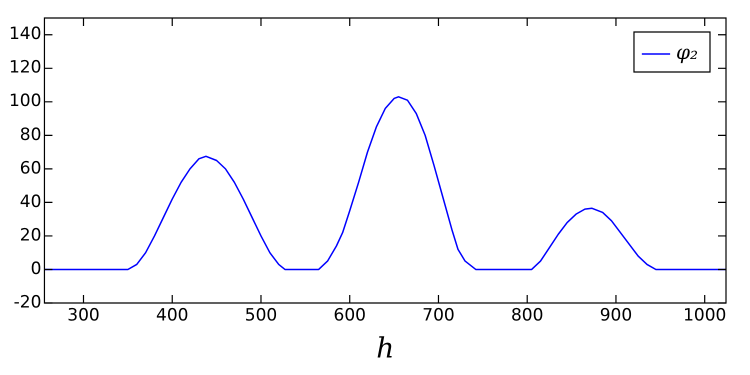 Image resolution: width=750 pixels, height=375 pixels. I want to click on x-tick-label: 300, so click(83, 316).